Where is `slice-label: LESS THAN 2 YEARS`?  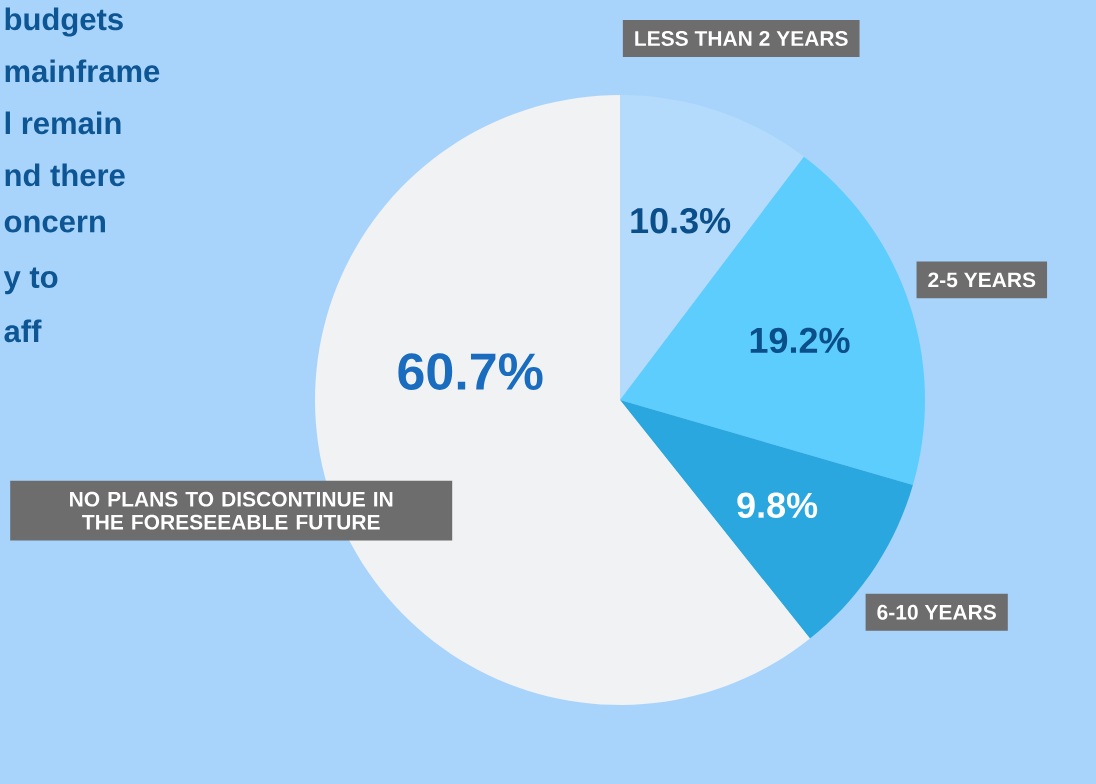
slice-label: LESS THAN 2 YEARS is located at coordinates (741, 38).